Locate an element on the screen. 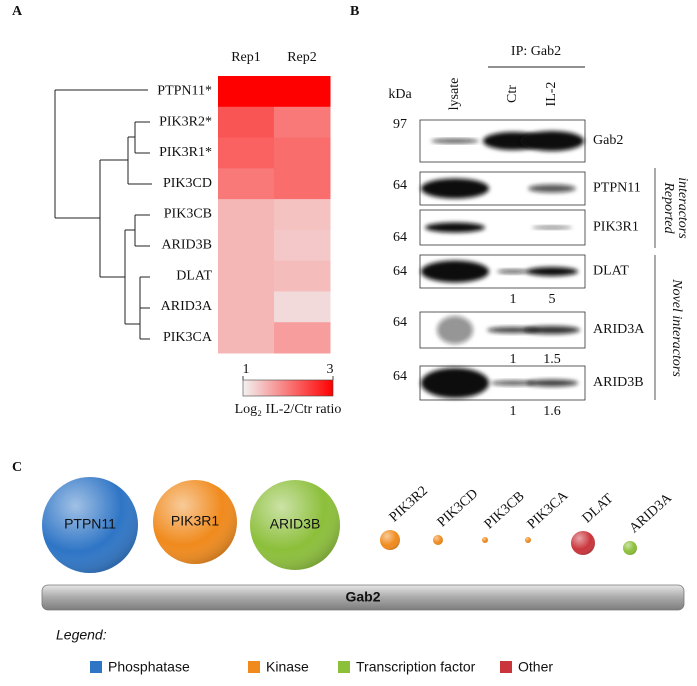 The width and height of the screenshot is (697, 686). bar-label: Gab2 is located at coordinates (362, 597).